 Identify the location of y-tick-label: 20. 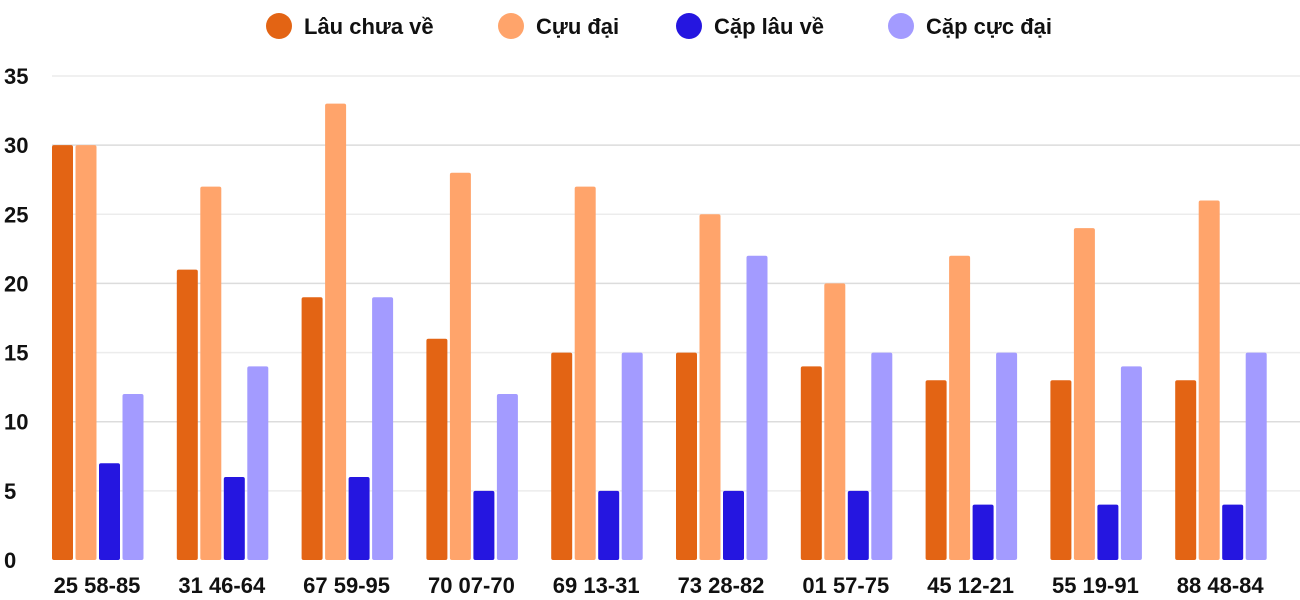
(16, 283).